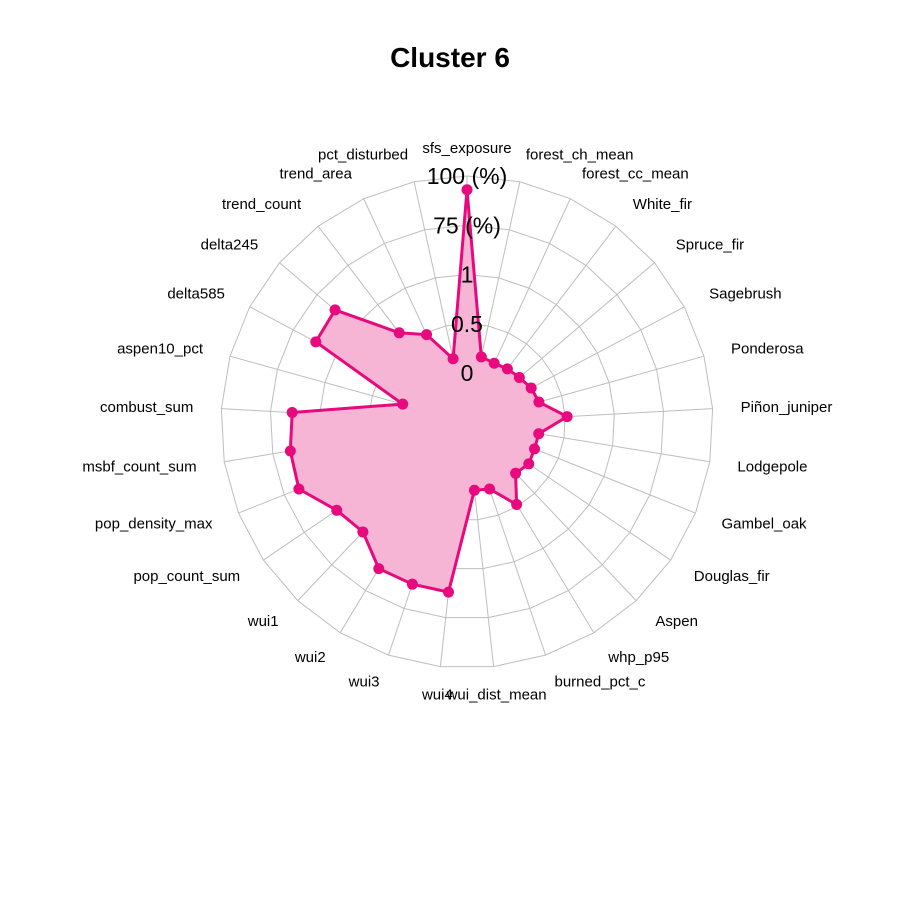 This screenshot has width=900, height=905. Describe the element at coordinates (676, 621) in the screenshot. I see `axis-label-aspen: Aspen` at that location.